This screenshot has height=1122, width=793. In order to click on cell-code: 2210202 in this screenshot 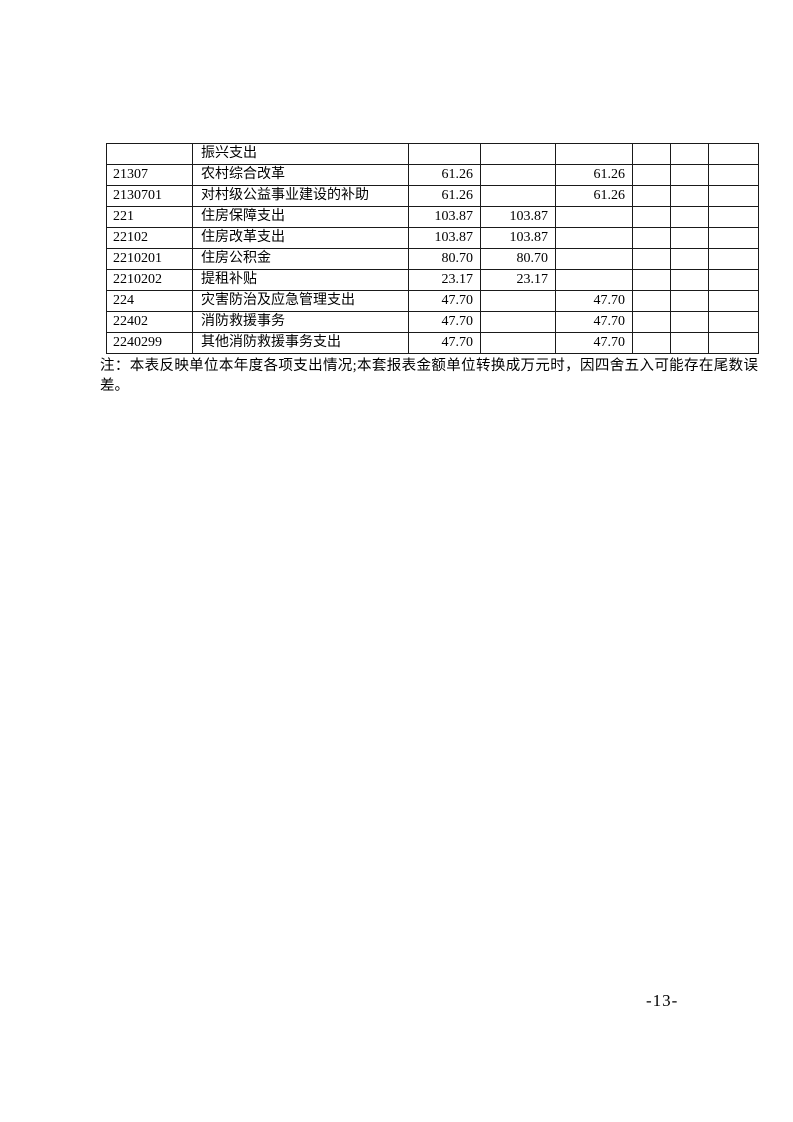, I will do `click(149, 280)`.